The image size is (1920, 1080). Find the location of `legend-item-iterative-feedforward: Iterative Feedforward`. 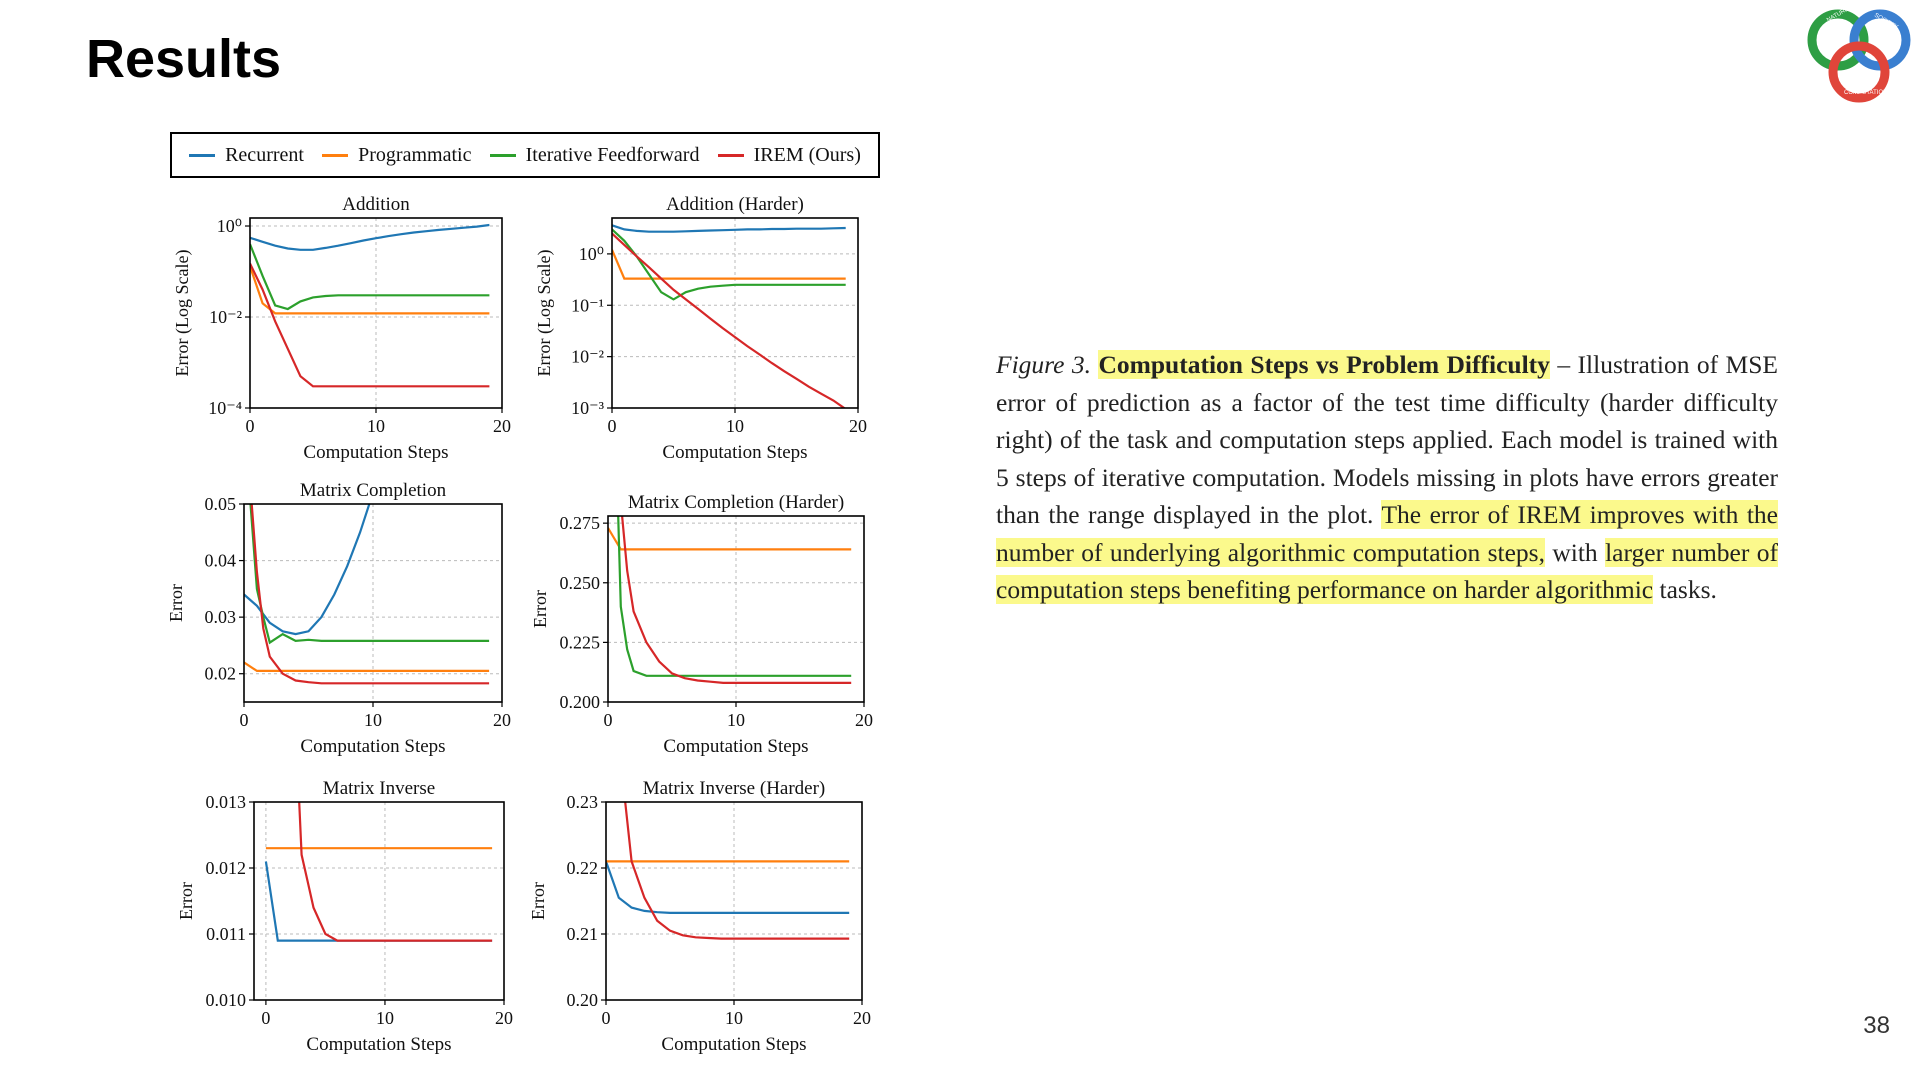

legend-item-iterative-feedforward: Iterative Feedforward is located at coordinates (594, 155).